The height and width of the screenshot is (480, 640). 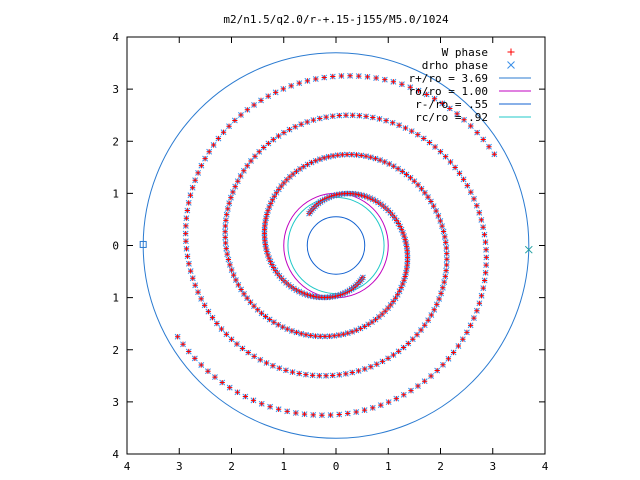 What do you see at coordinates (528, 249) in the screenshot?
I see `x-marker` at bounding box center [528, 249].